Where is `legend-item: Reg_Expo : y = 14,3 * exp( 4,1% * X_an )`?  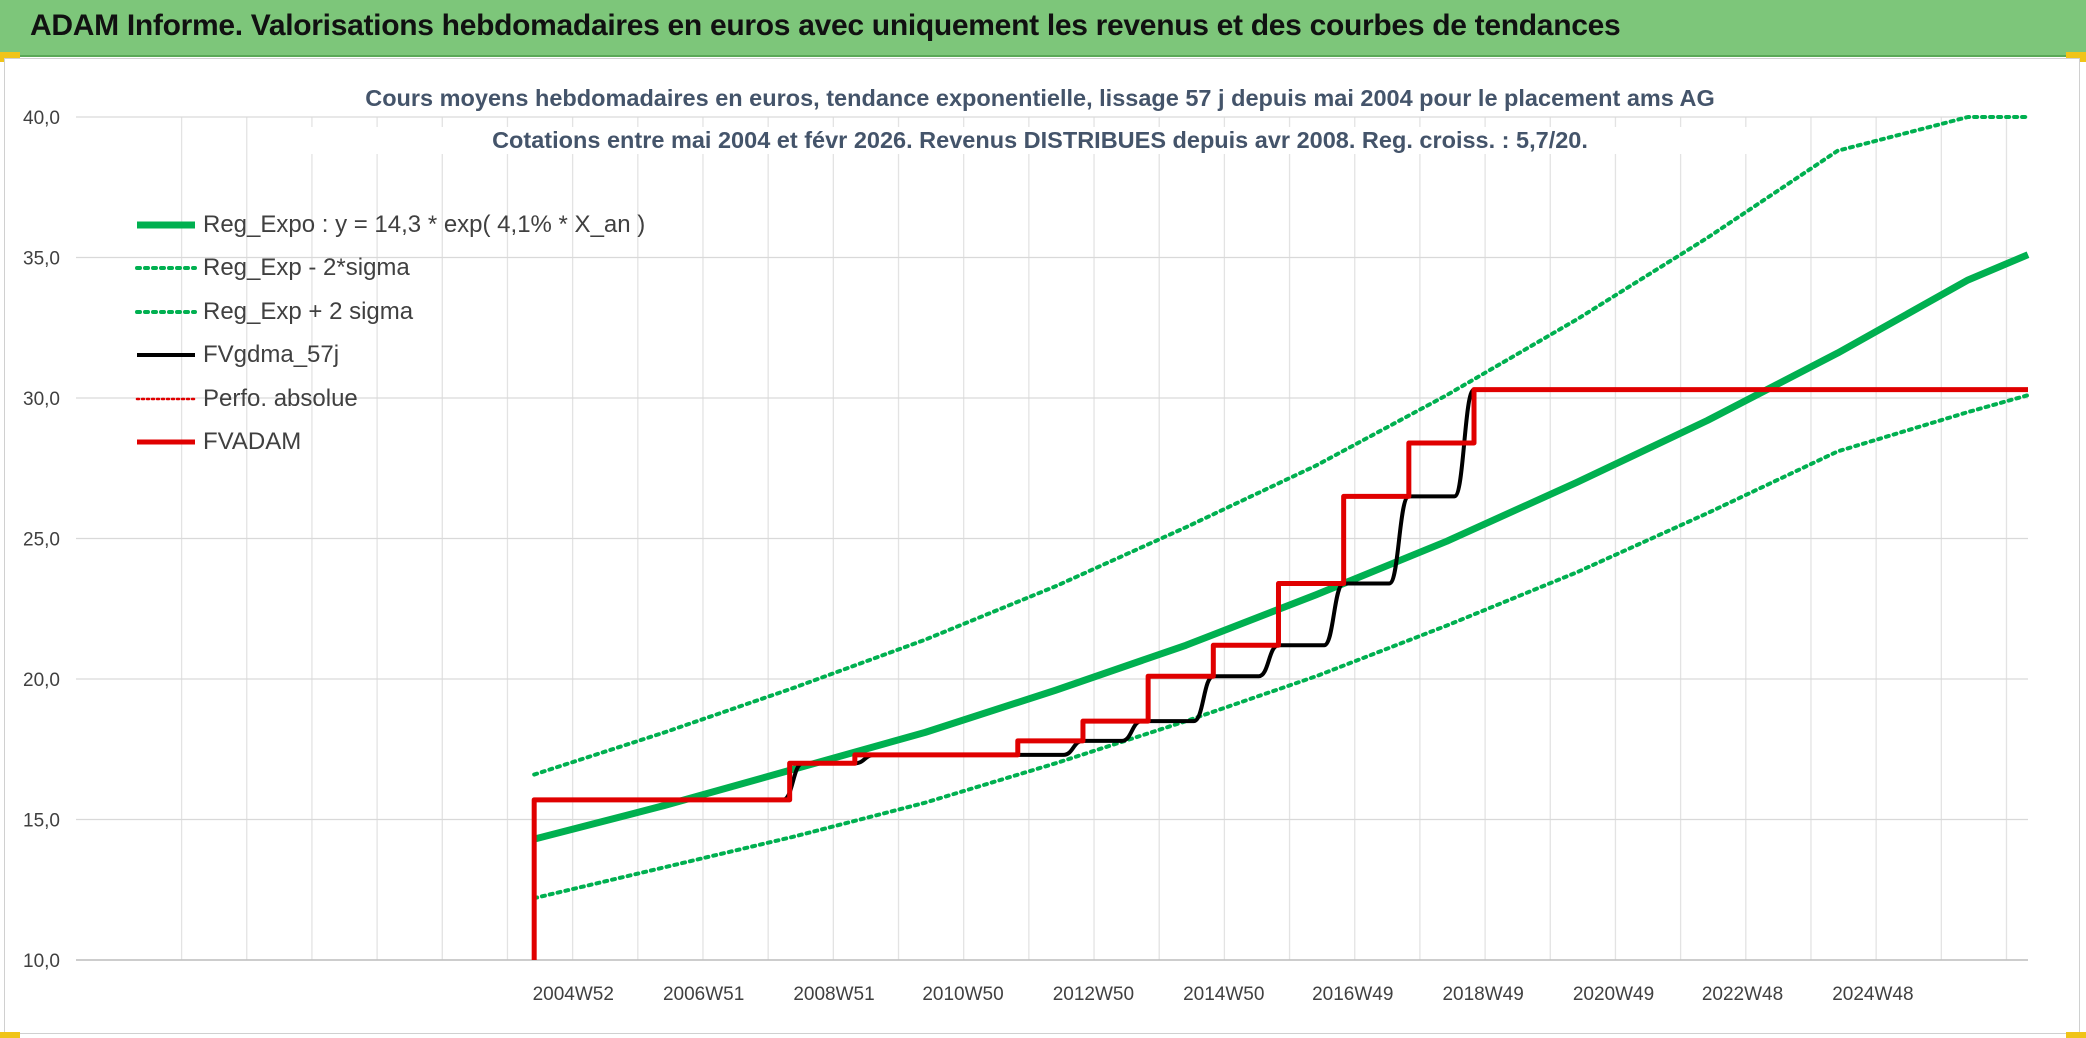
legend-item: Reg_Expo : y = 14,3 * exp( 4,1% * X_an ) is located at coordinates (390, 225).